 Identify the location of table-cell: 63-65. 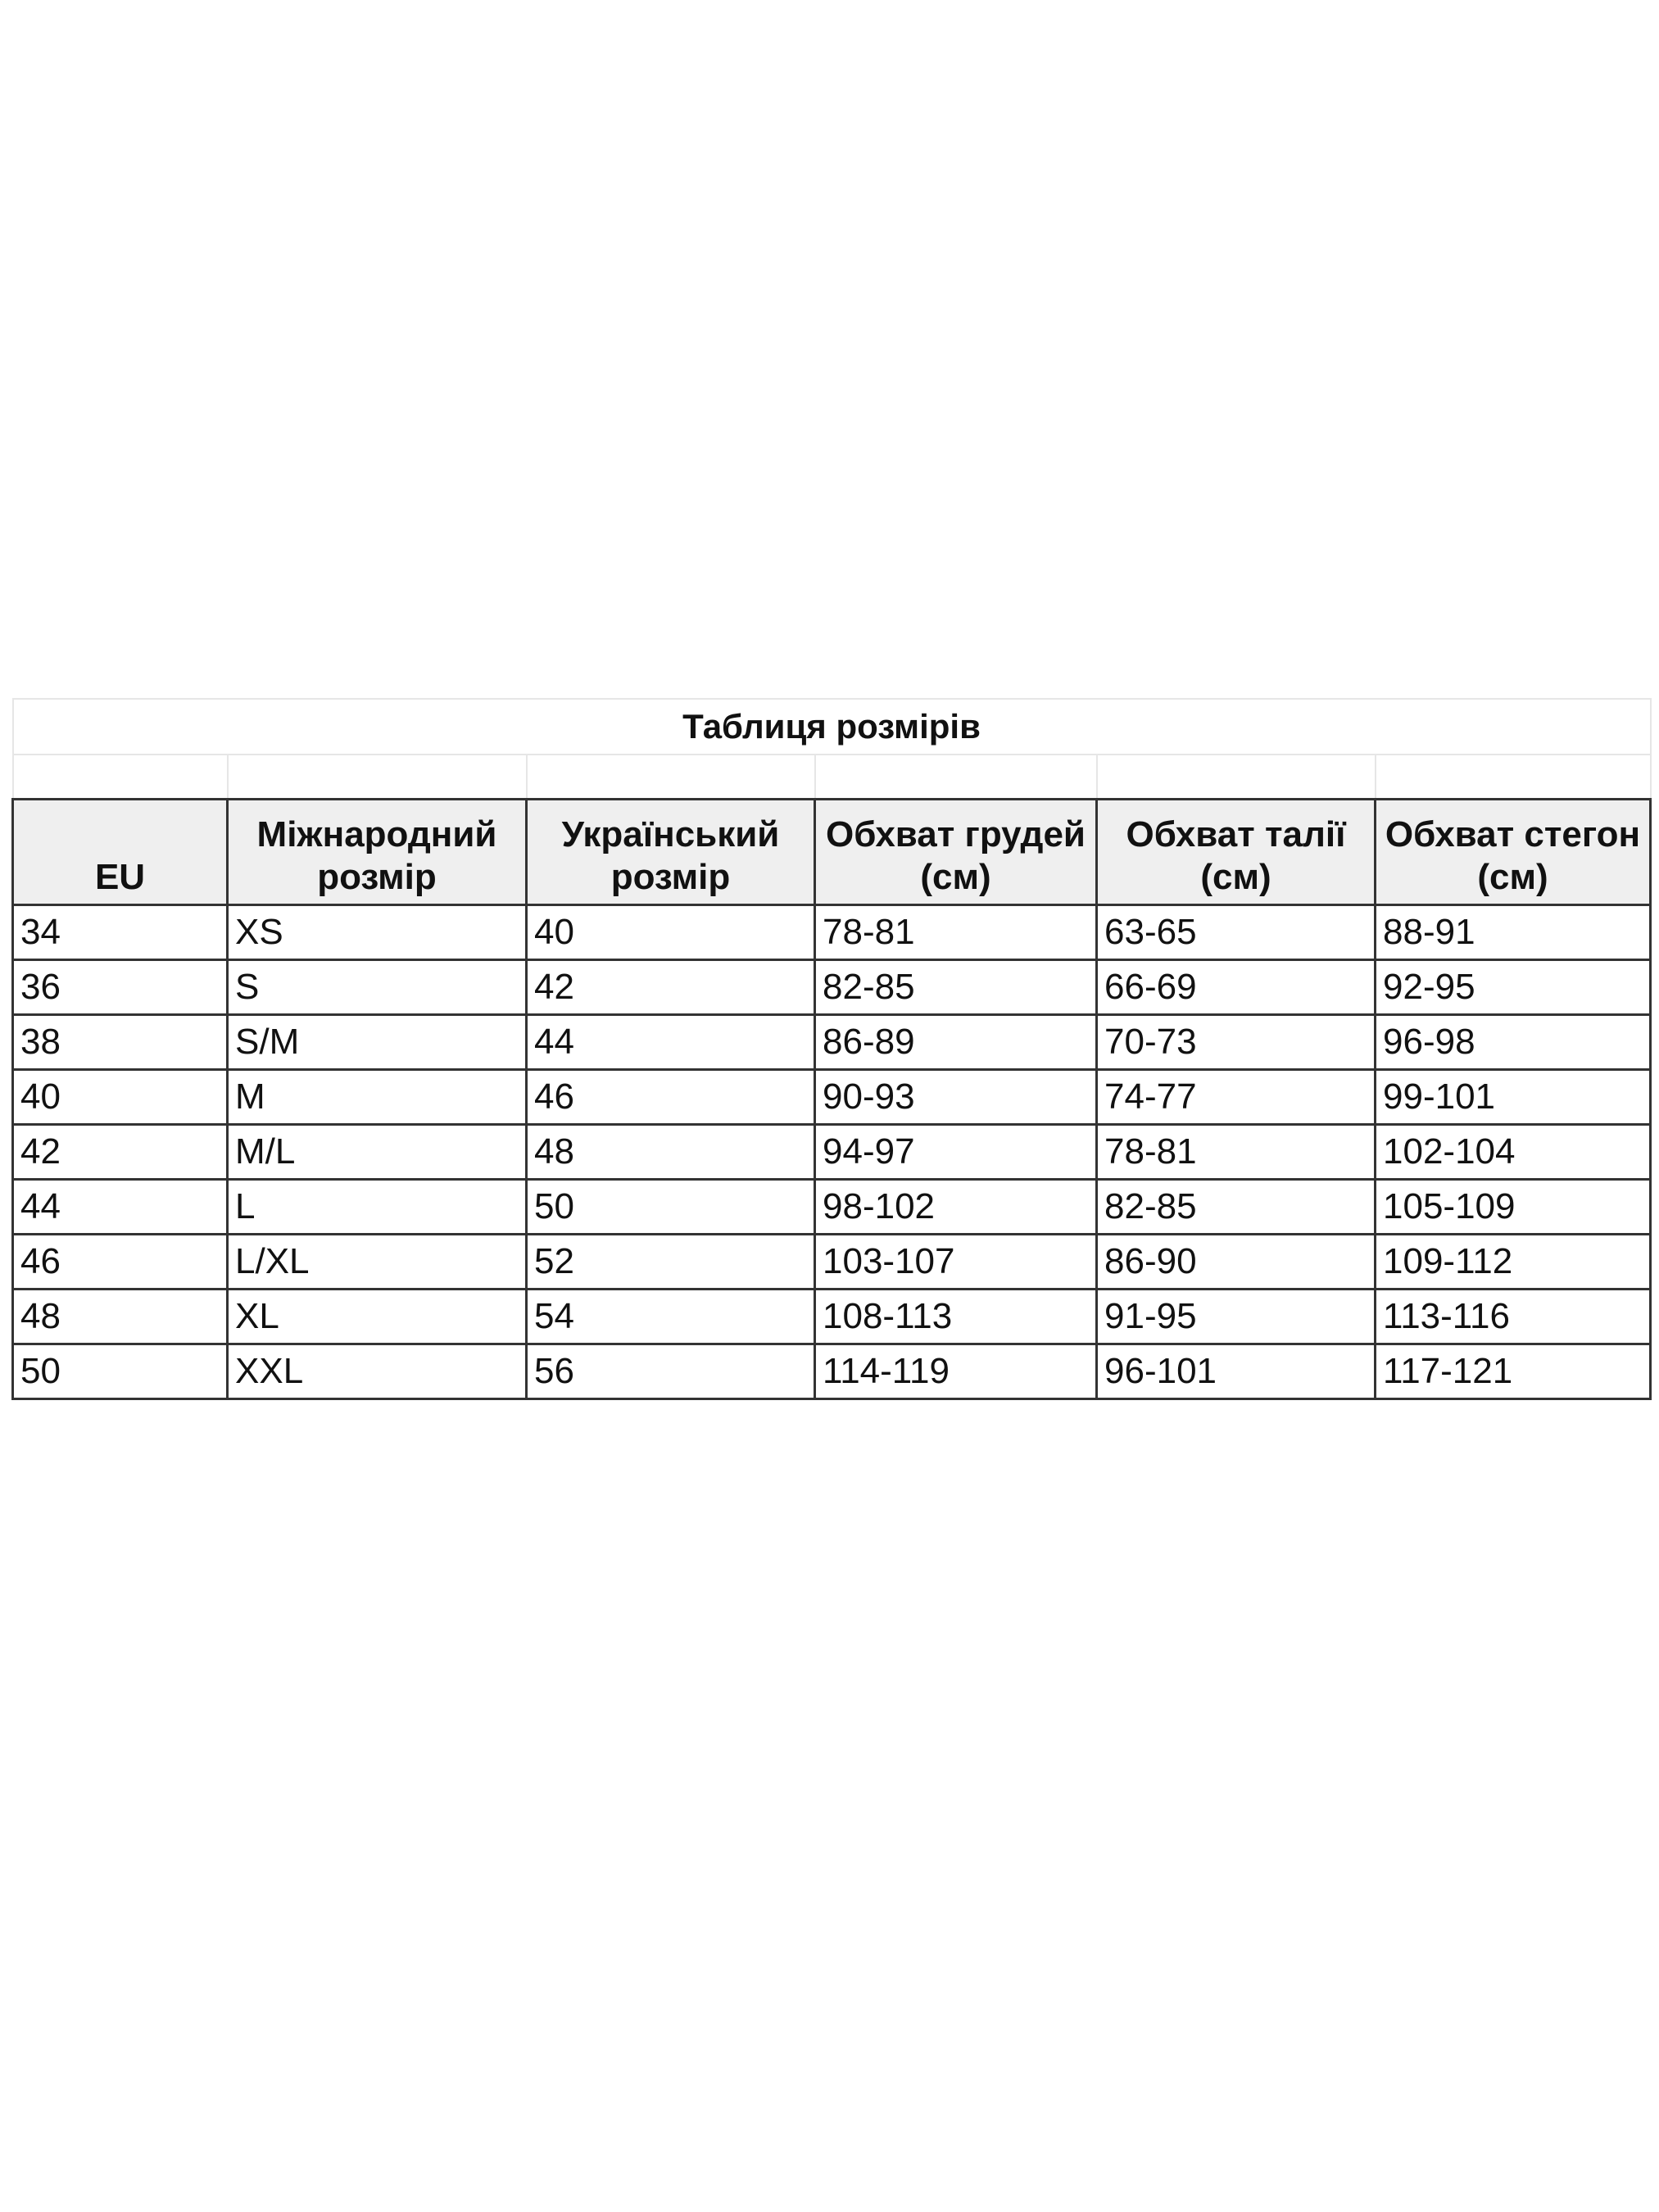
(1235, 932).